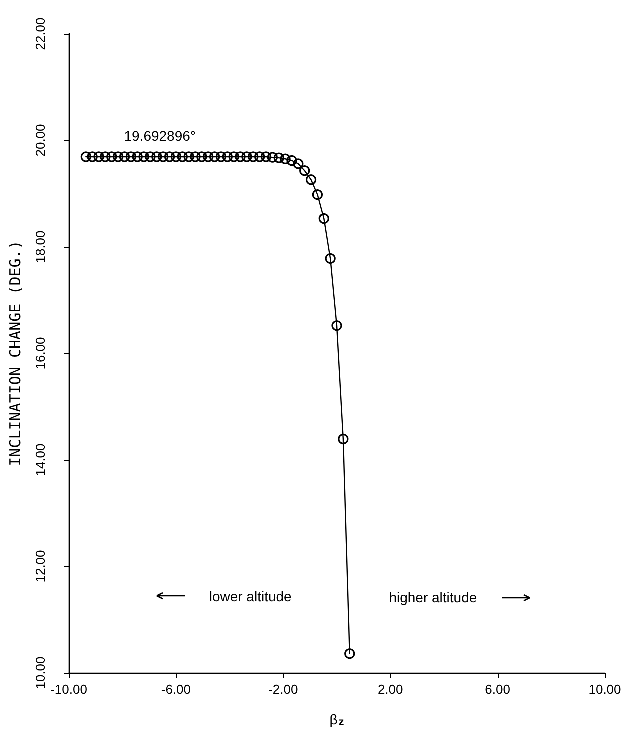 The image size is (632, 733). Describe the element at coordinates (391, 689) in the screenshot. I see `x-tick-label: 2.00` at that location.